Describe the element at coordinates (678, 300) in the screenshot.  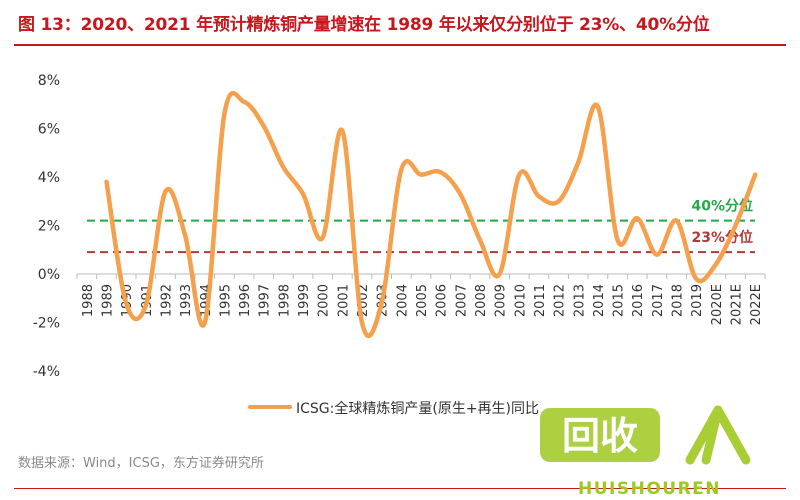
I see `x-tick-label: 2018` at that location.